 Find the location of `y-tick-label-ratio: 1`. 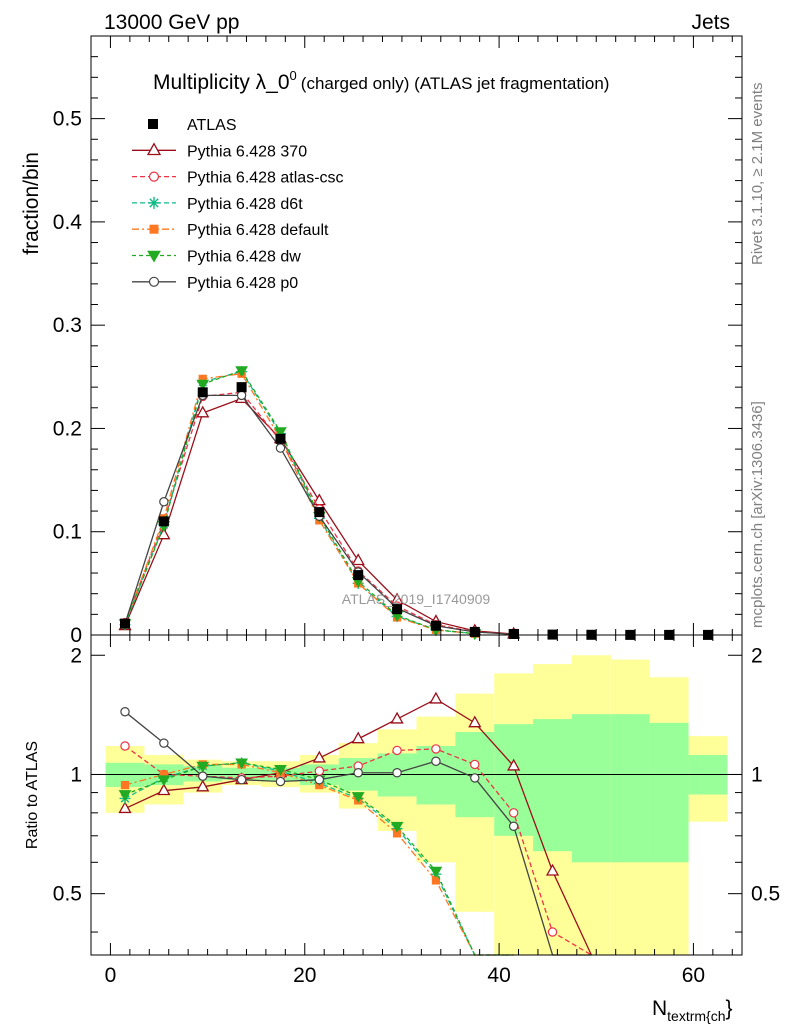

y-tick-label-ratio: 1 is located at coordinates (76, 774).